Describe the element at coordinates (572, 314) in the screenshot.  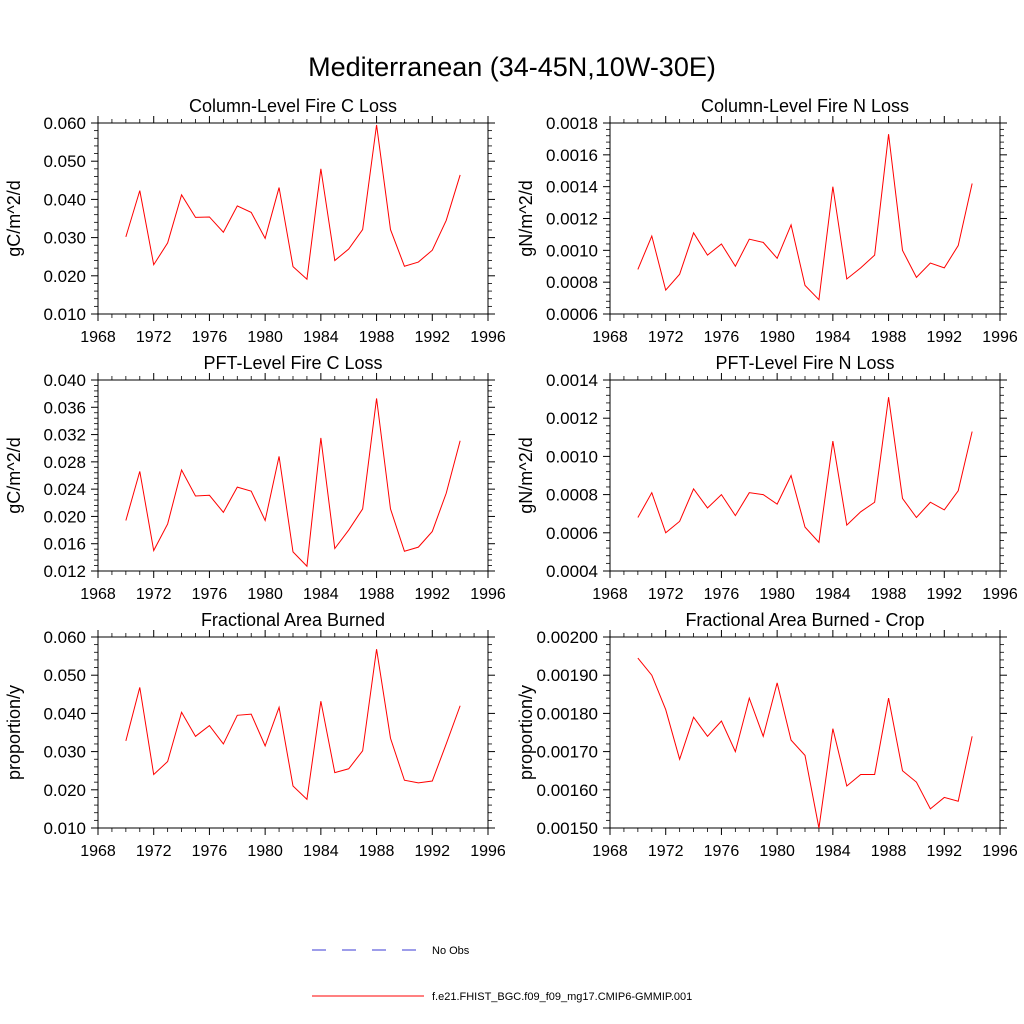
I see `y-tick-label: 0.0006` at that location.